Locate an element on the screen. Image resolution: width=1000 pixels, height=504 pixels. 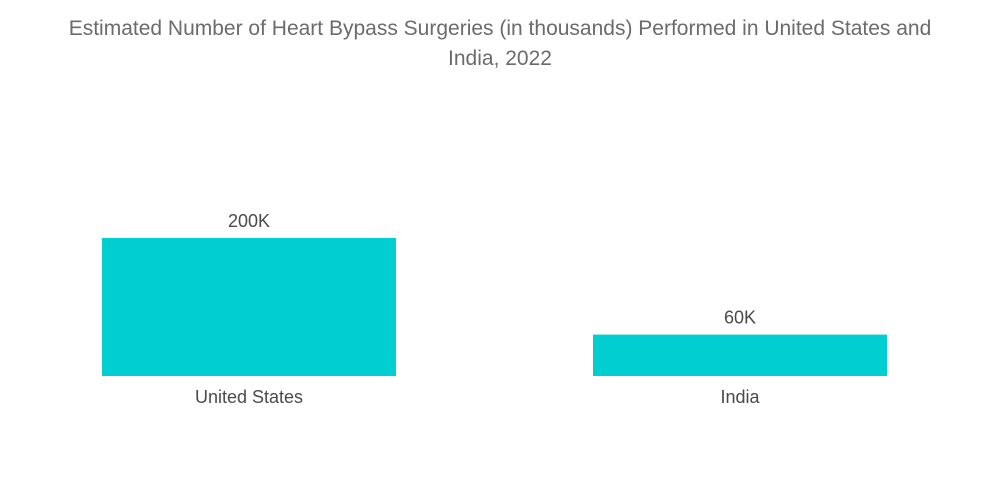
data-label-united-states: 200K is located at coordinates (249, 221).